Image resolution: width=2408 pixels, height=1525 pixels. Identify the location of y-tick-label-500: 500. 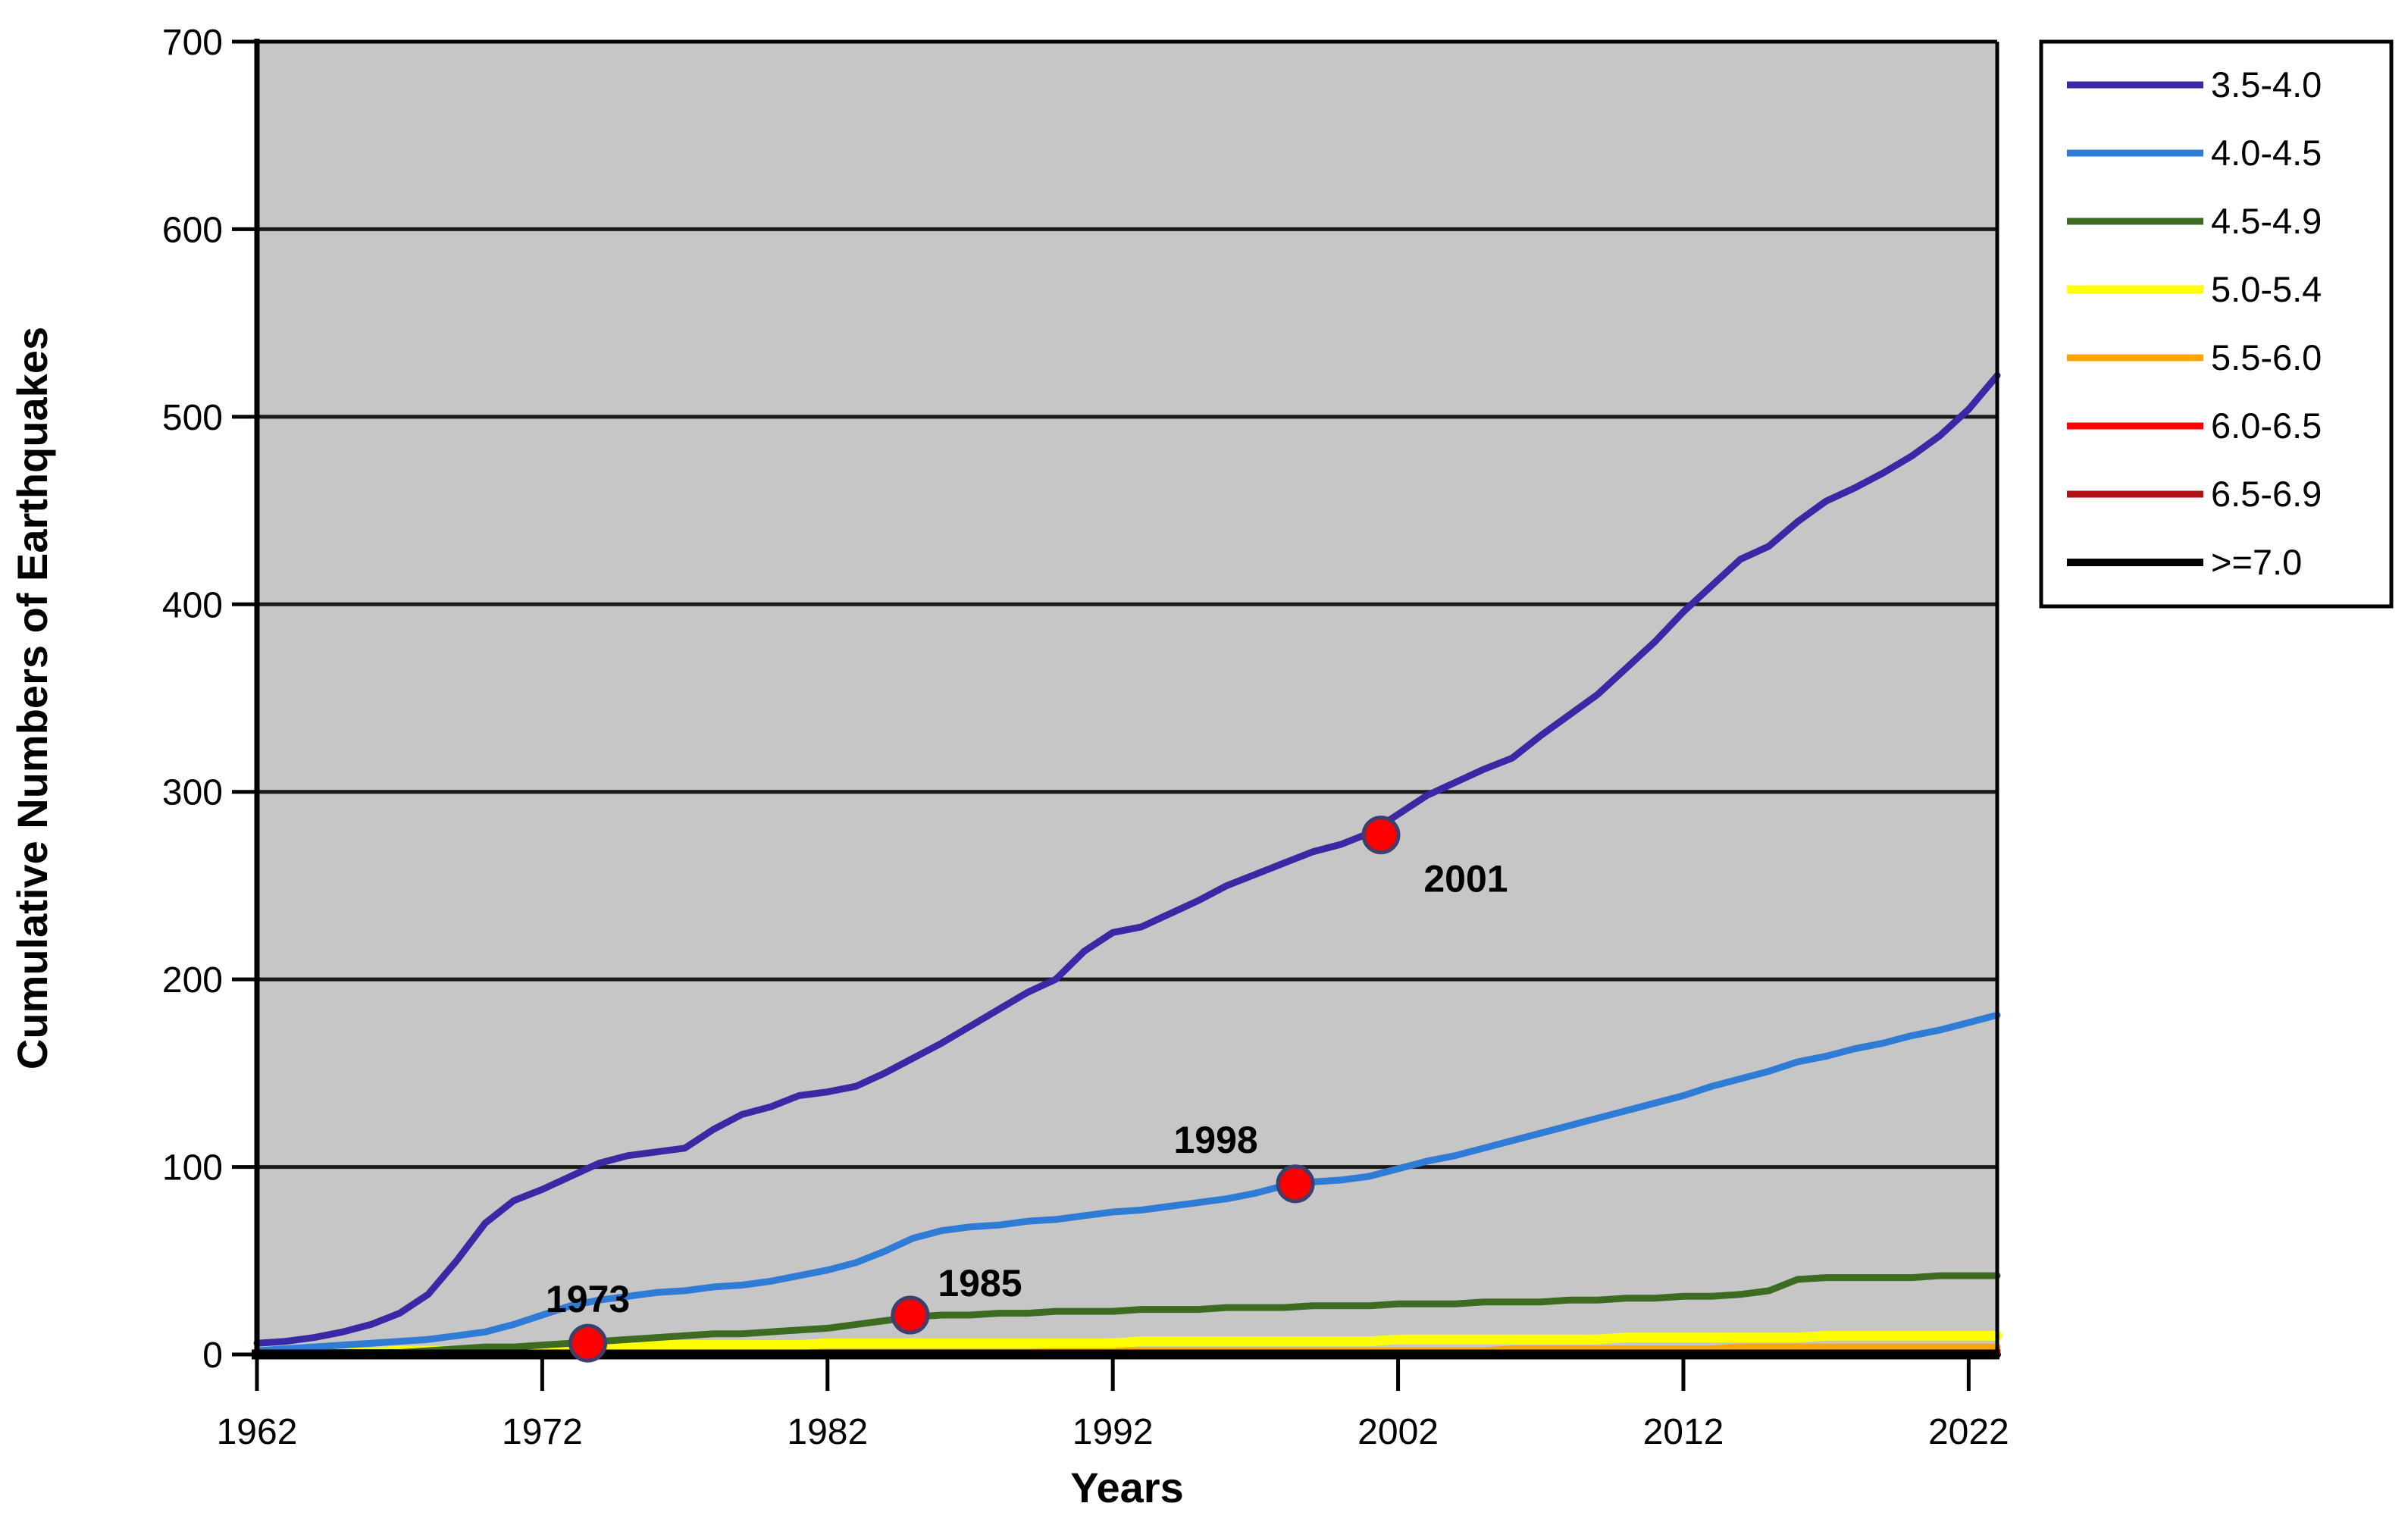
(192, 418).